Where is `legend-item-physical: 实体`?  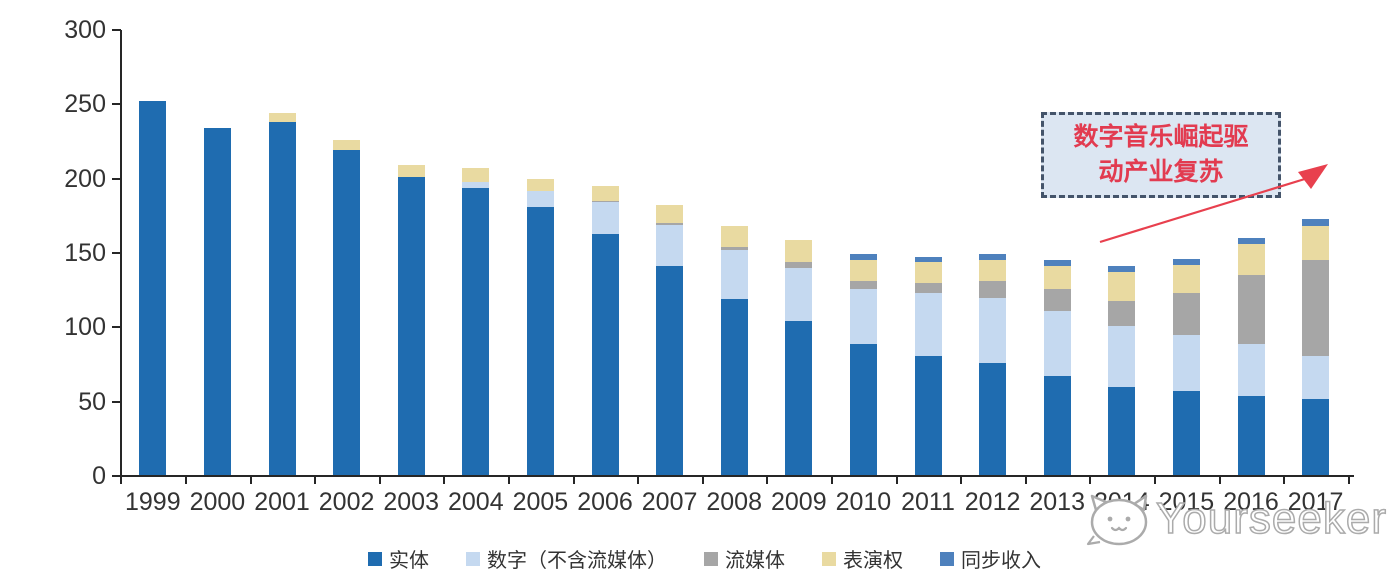 legend-item-physical: 实体 is located at coordinates (398, 558).